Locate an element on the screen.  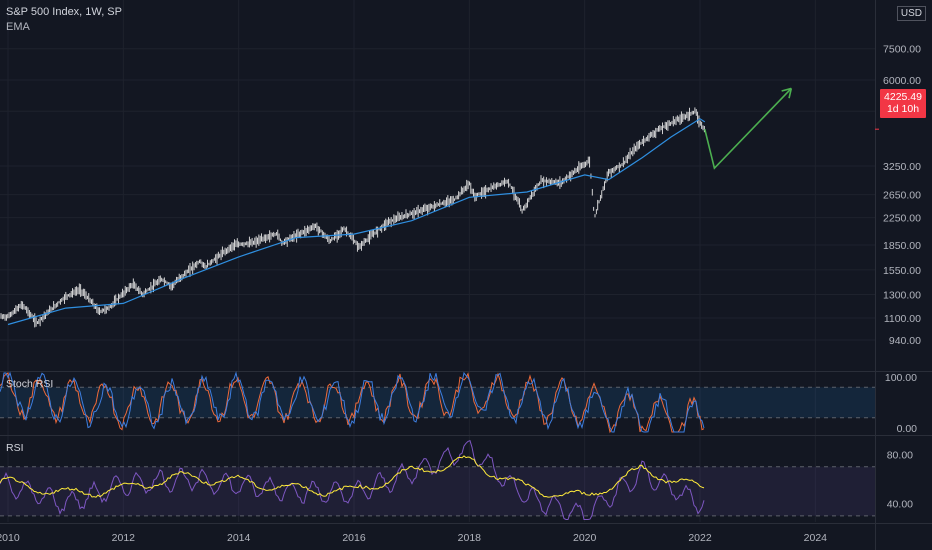
stoch-rsi-lines is located at coordinates (352, 402).